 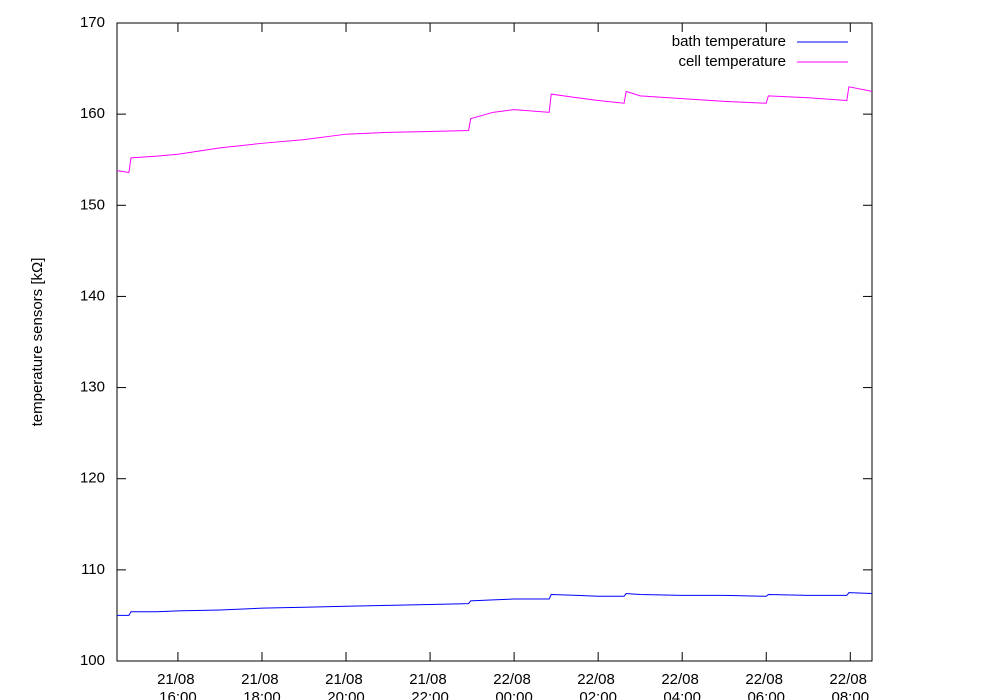 What do you see at coordinates (514, 685) in the screenshot?
I see `x-tick-label: 22/08 00:00` at bounding box center [514, 685].